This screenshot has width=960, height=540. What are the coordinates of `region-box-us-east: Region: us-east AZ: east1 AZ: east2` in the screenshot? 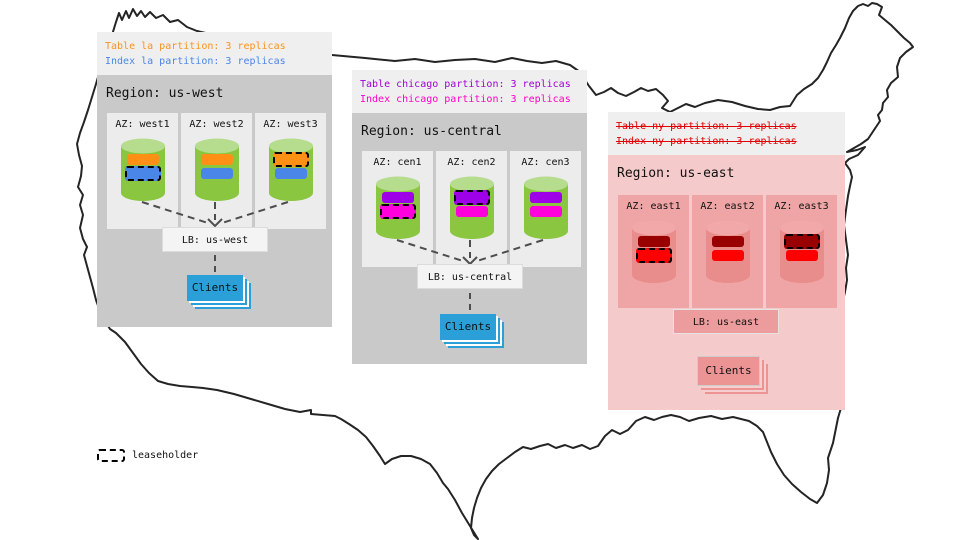 It's located at (726, 282).